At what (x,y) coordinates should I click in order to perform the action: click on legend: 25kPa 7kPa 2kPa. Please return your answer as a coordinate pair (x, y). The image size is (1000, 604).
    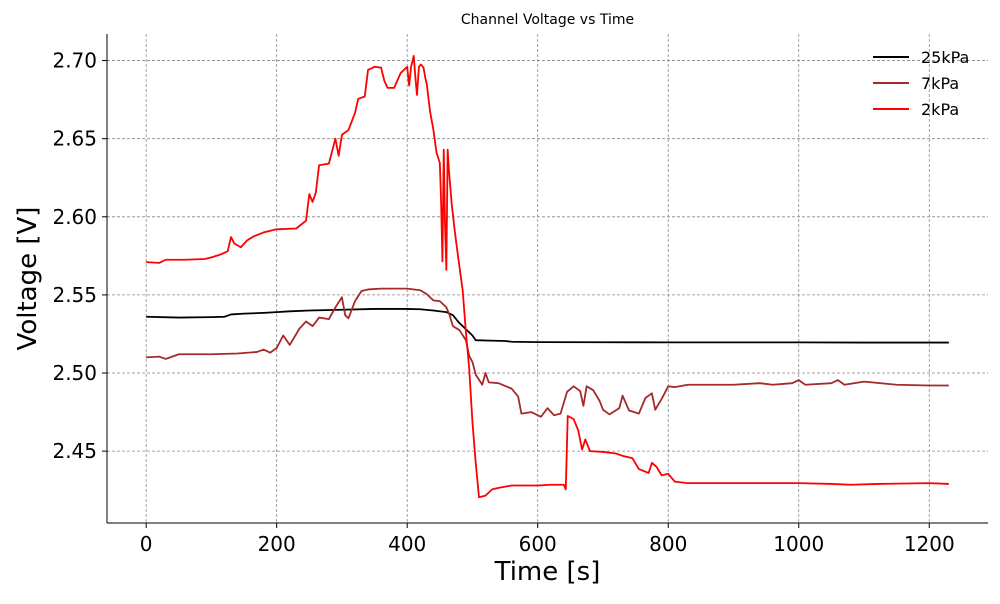
    Looking at the image, I should click on (921, 83).